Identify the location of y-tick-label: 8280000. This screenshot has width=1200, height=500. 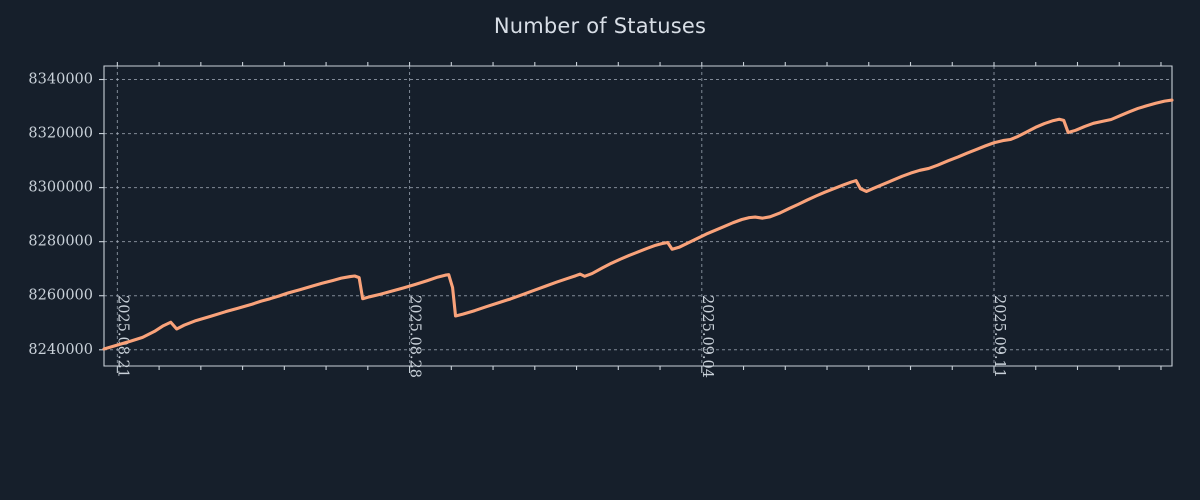
(60, 242).